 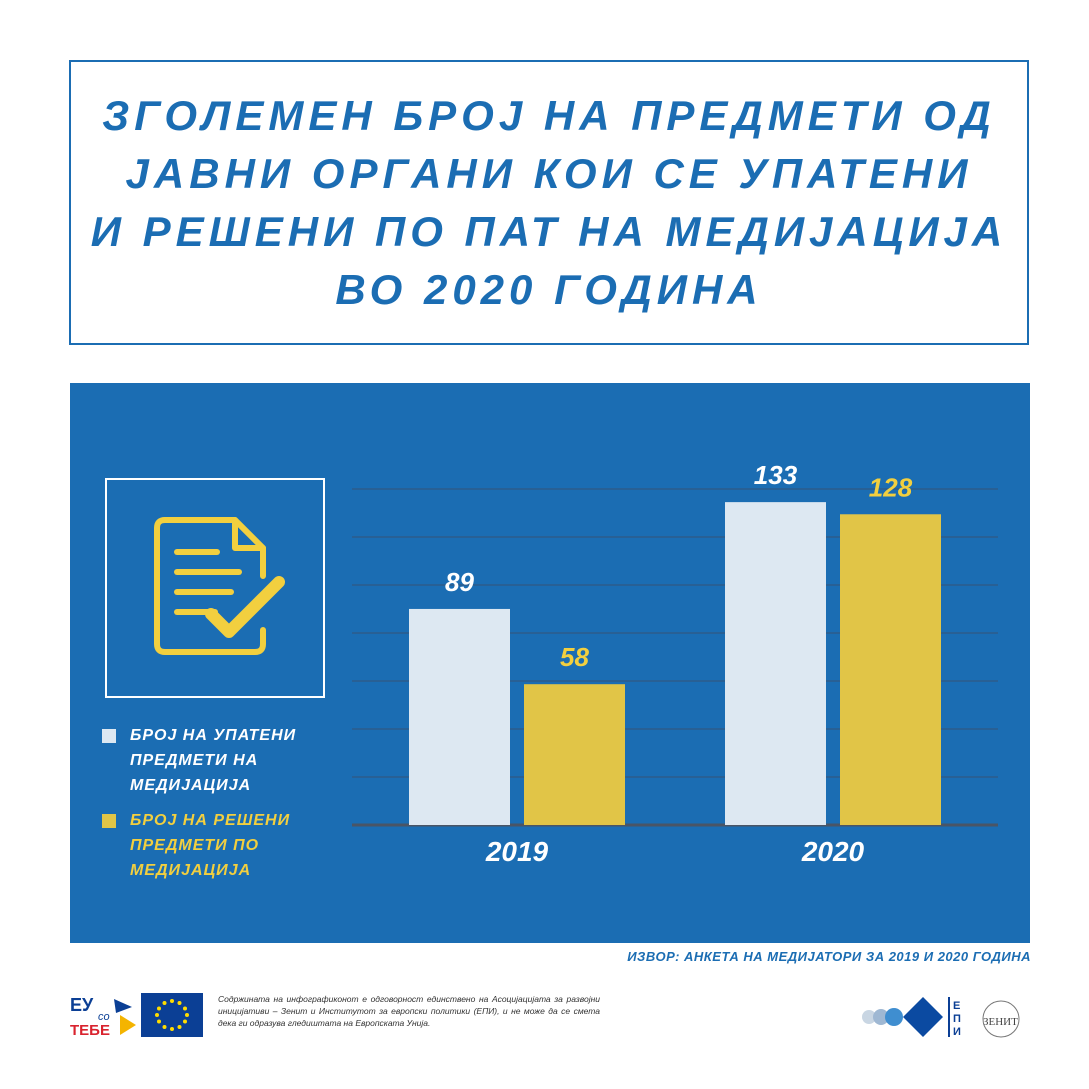 What do you see at coordinates (109, 821) in the screenshot?
I see `legend-swatch-resolved` at bounding box center [109, 821].